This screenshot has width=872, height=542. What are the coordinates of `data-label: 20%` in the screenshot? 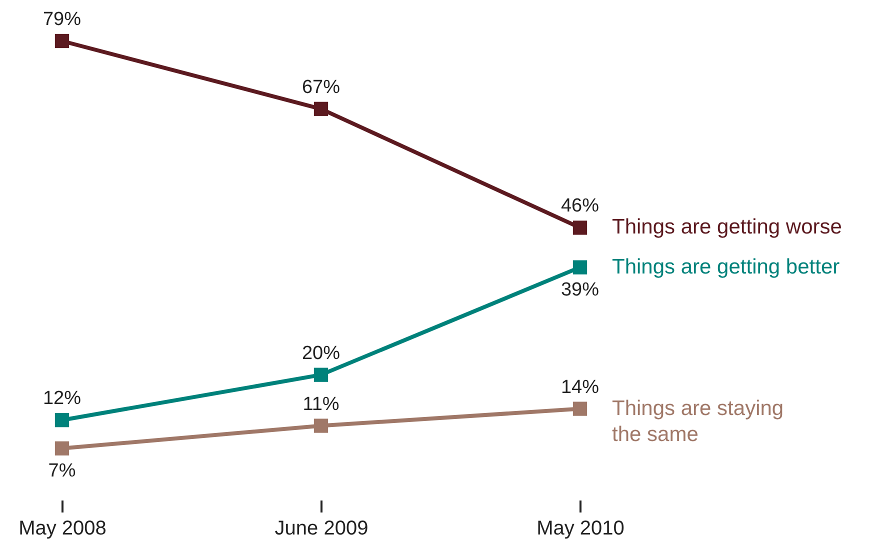 It's located at (321, 353).